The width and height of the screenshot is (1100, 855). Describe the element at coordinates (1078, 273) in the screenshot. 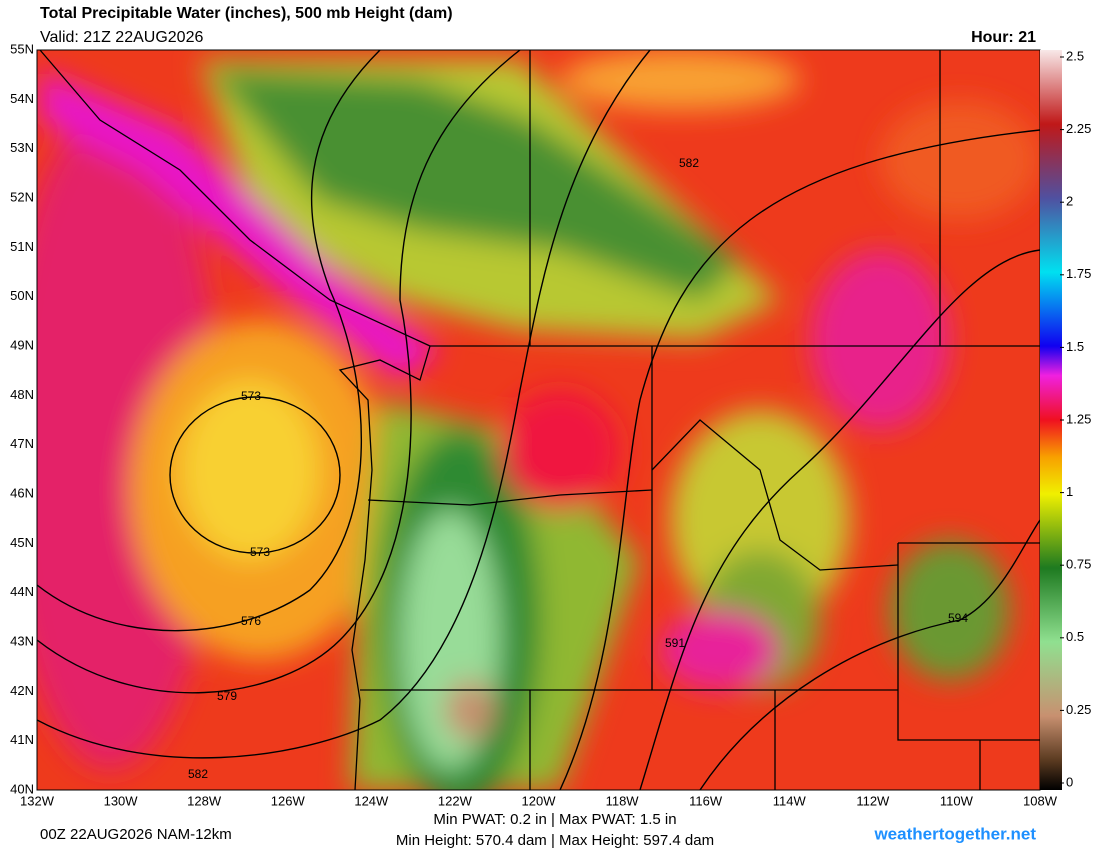

I see `colorbar-label: 1.75` at that location.